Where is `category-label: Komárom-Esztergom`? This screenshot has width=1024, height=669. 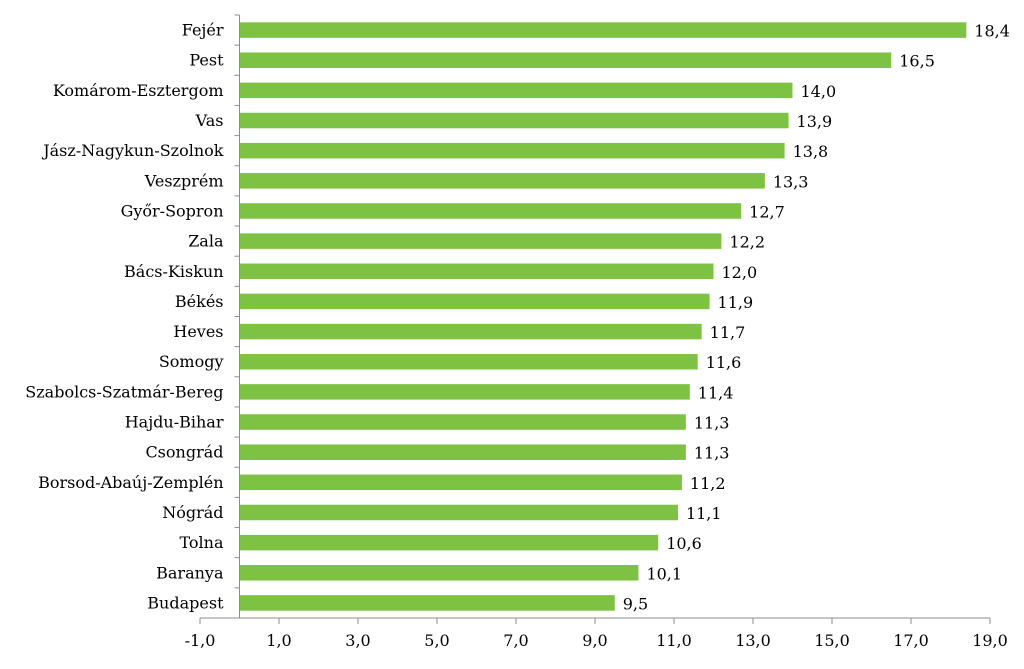 category-label: Komárom-Esztergom is located at coordinates (138, 90).